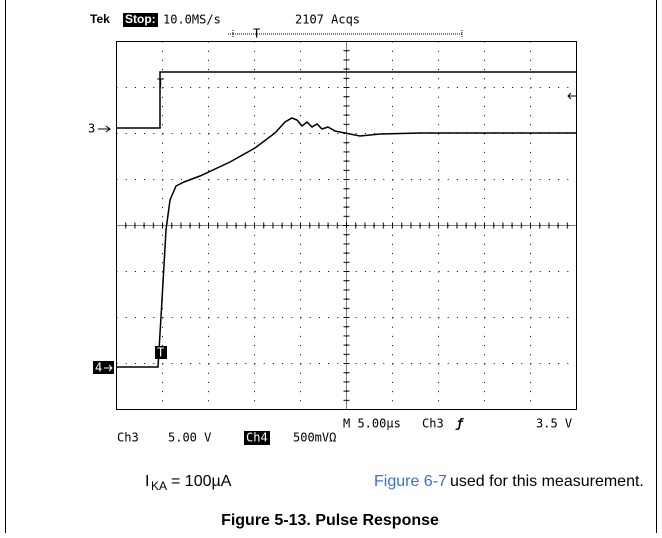  Describe the element at coordinates (572, 96) in the screenshot. I see `level-arrow` at that location.